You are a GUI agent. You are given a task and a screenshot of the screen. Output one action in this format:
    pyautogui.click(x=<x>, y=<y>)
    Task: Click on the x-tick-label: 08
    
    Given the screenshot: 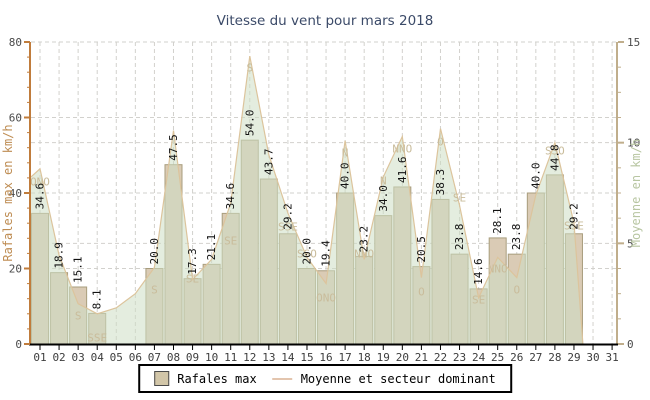 What is the action you would take?
    pyautogui.click(x=173, y=357)
    